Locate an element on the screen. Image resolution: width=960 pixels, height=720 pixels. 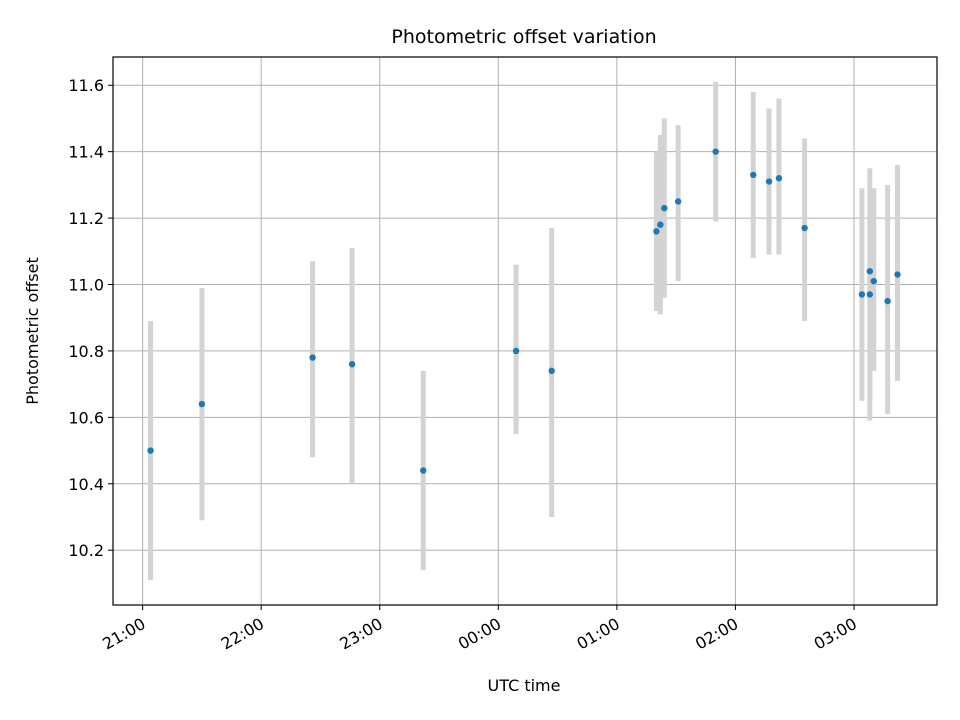
y-axis-ticks: 10.2 10.4 10.6 10.8 11.0 11.2 11.4 11.6 is located at coordinates (90, 318).